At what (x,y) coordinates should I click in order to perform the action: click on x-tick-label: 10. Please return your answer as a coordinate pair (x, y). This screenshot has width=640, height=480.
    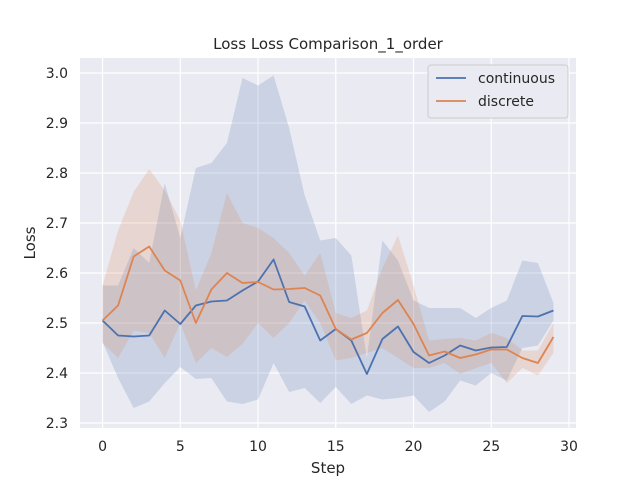
    Looking at the image, I should click on (258, 447).